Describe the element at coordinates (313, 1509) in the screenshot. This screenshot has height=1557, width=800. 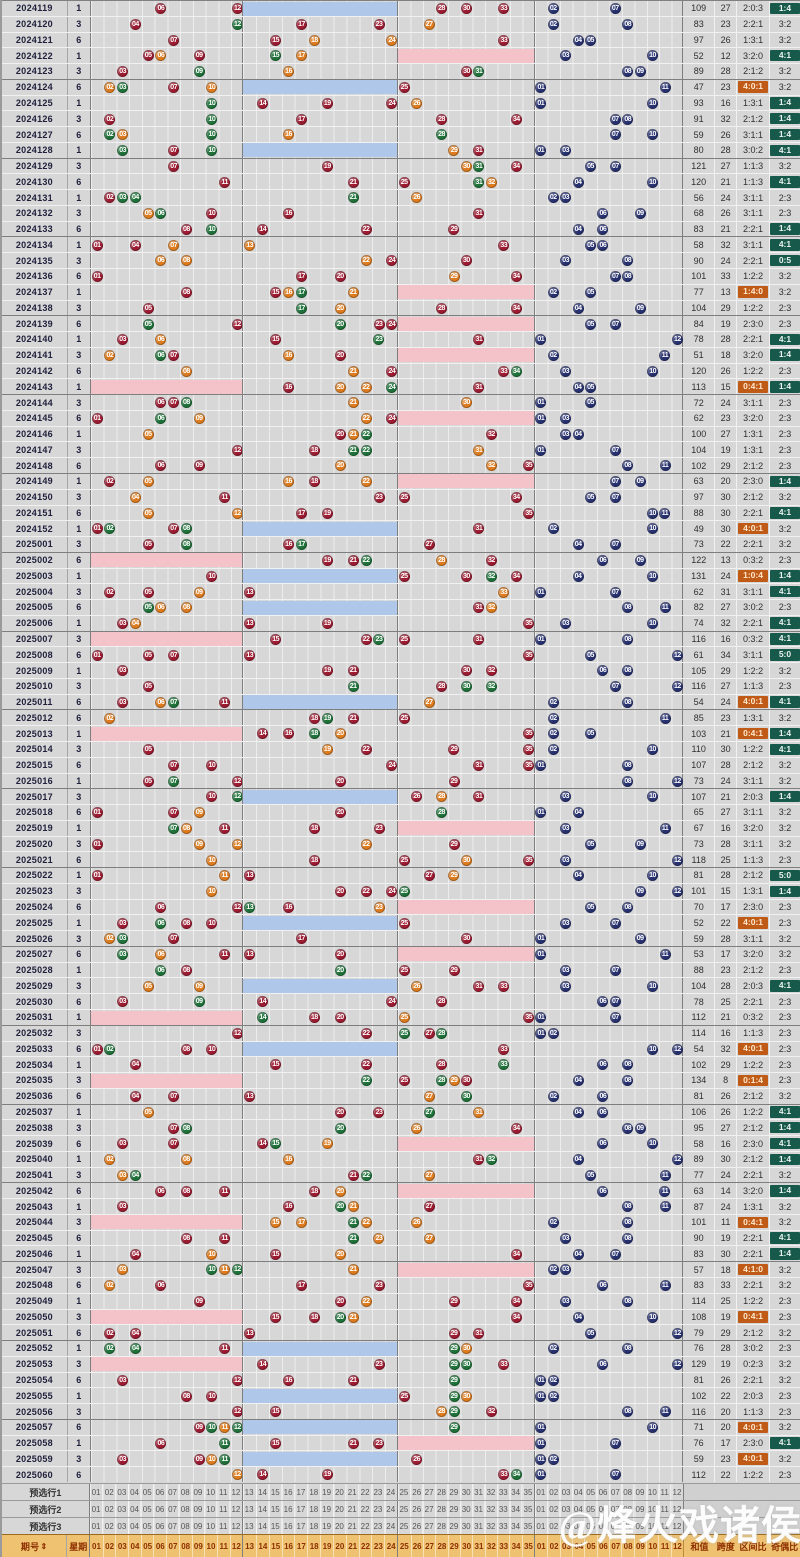
I see `presel-number: 18` at that location.